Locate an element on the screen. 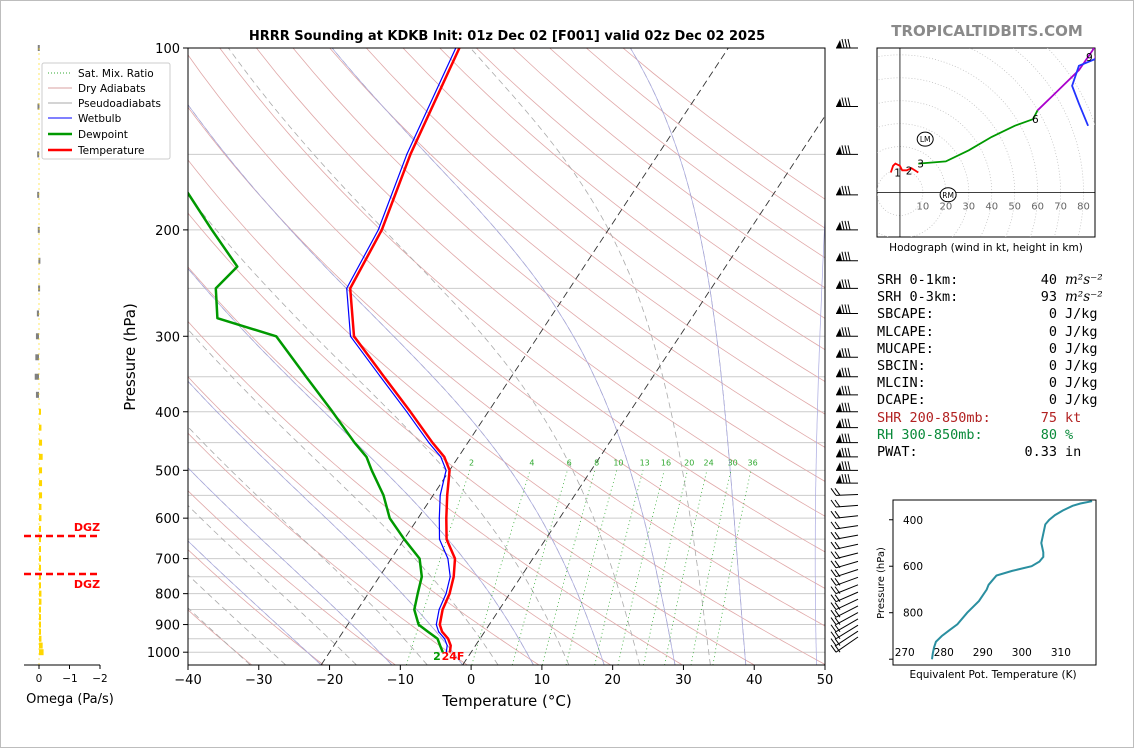 The image size is (1134, 748). skewt-xlabel: Temperature (°C) is located at coordinates (506, 701).